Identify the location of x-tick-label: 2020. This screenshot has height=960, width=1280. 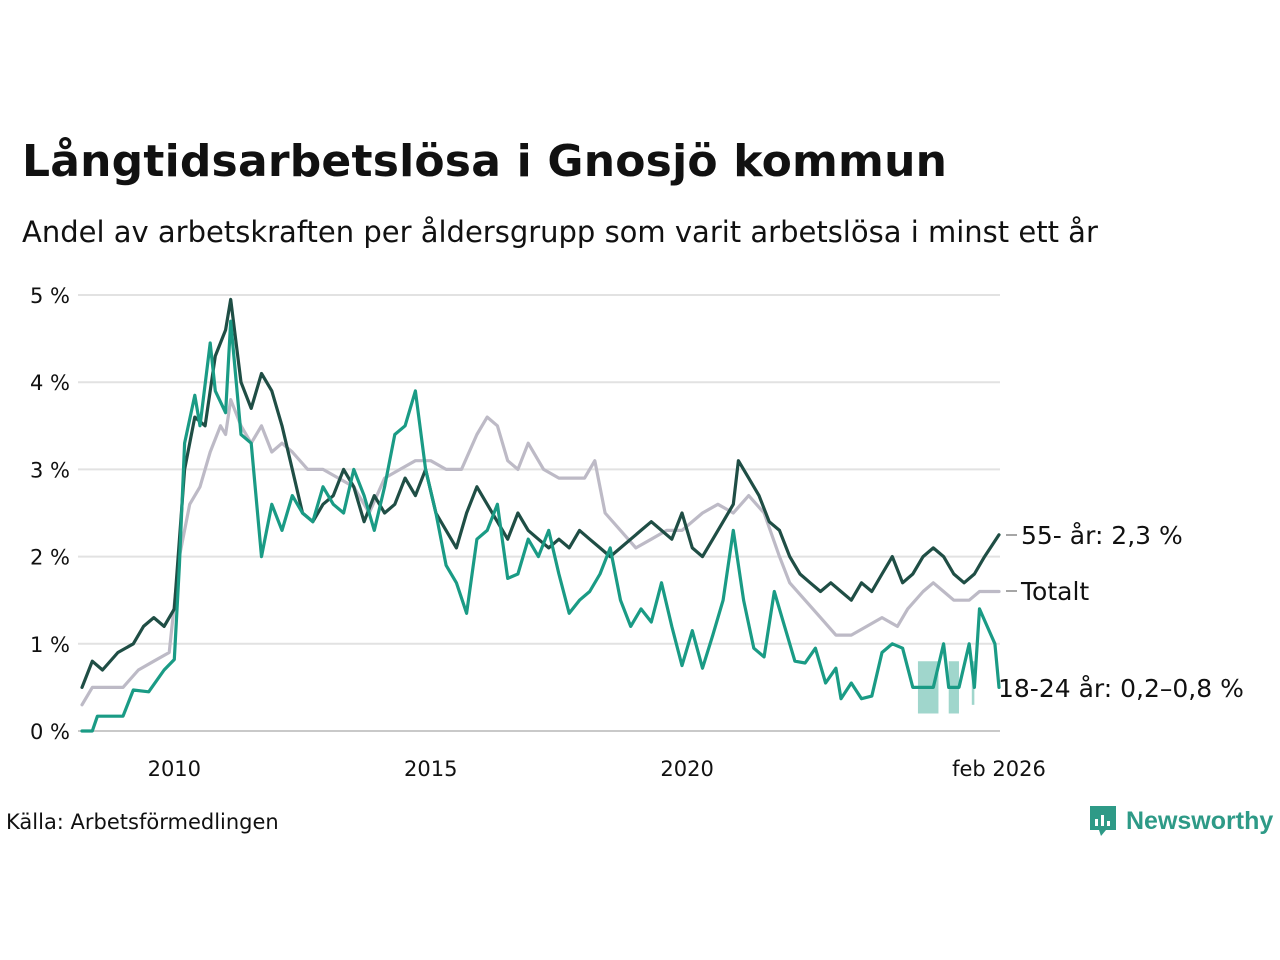
(686, 769).